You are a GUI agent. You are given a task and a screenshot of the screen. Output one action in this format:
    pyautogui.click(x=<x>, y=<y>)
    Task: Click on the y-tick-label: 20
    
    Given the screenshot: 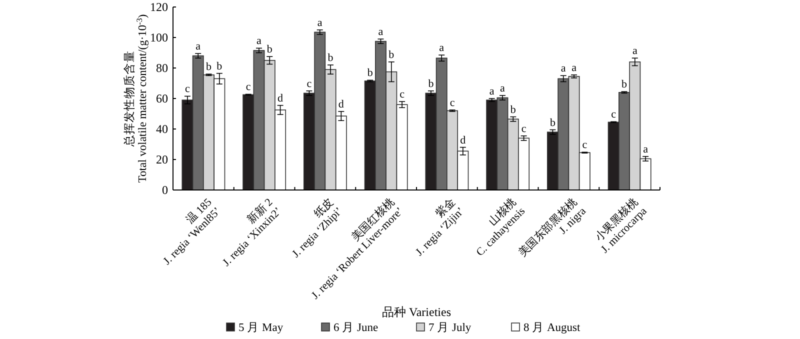 What is the action you would take?
    pyautogui.click(x=162, y=159)
    